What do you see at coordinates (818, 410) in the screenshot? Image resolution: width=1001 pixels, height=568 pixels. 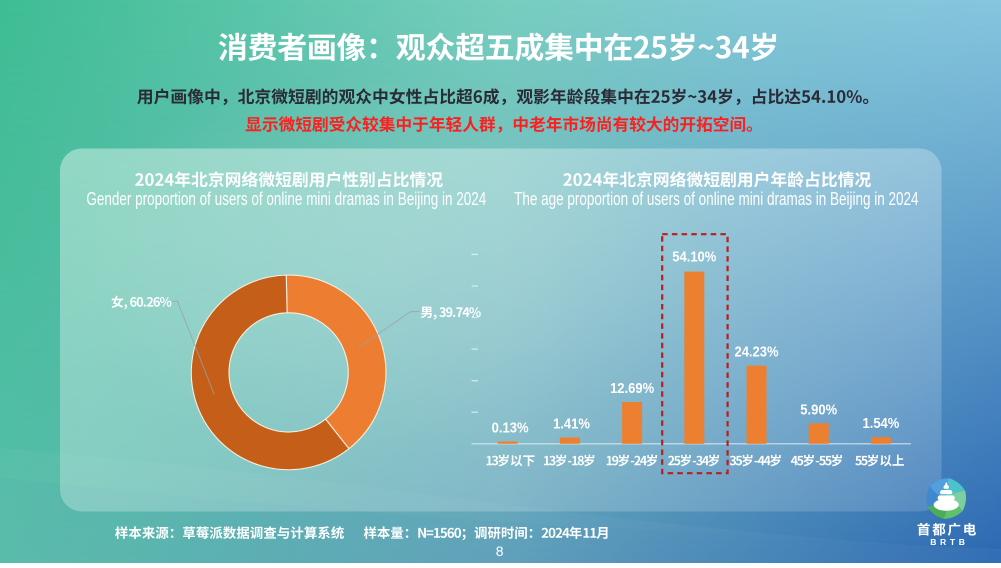 I see `svg-text: 5.90%` at bounding box center [818, 410].